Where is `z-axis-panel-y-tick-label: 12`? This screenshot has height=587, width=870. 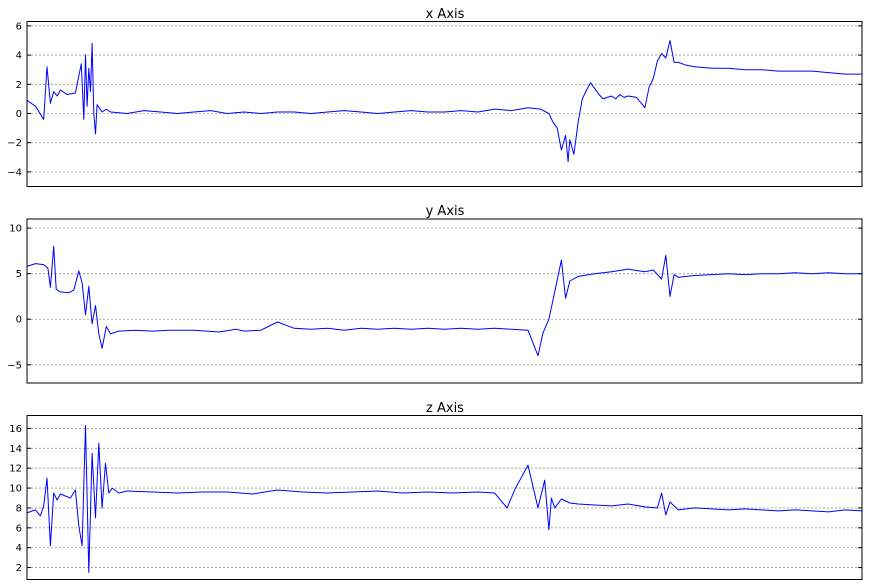 z-axis-panel-y-tick-label: 12 is located at coordinates (15, 469).